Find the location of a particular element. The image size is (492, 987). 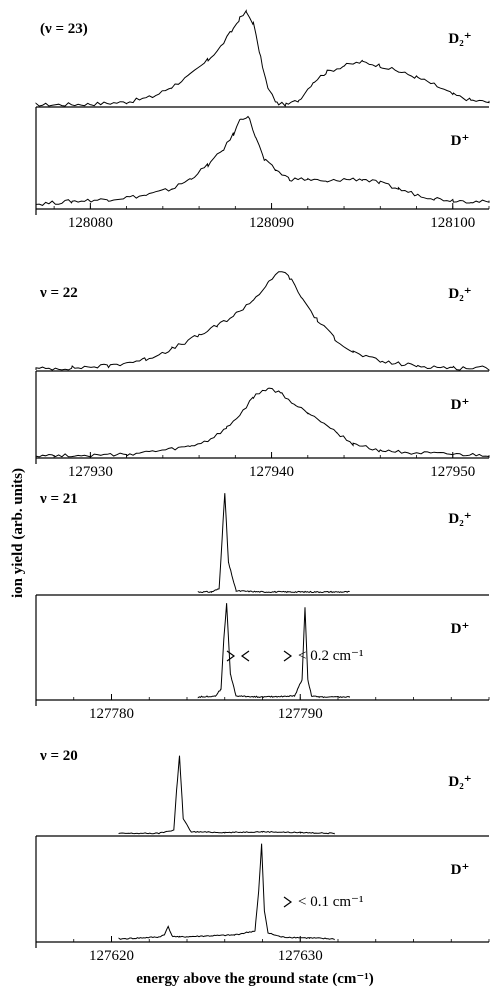

ion-label-3-0: D₂⁺ is located at coordinates (459, 782).